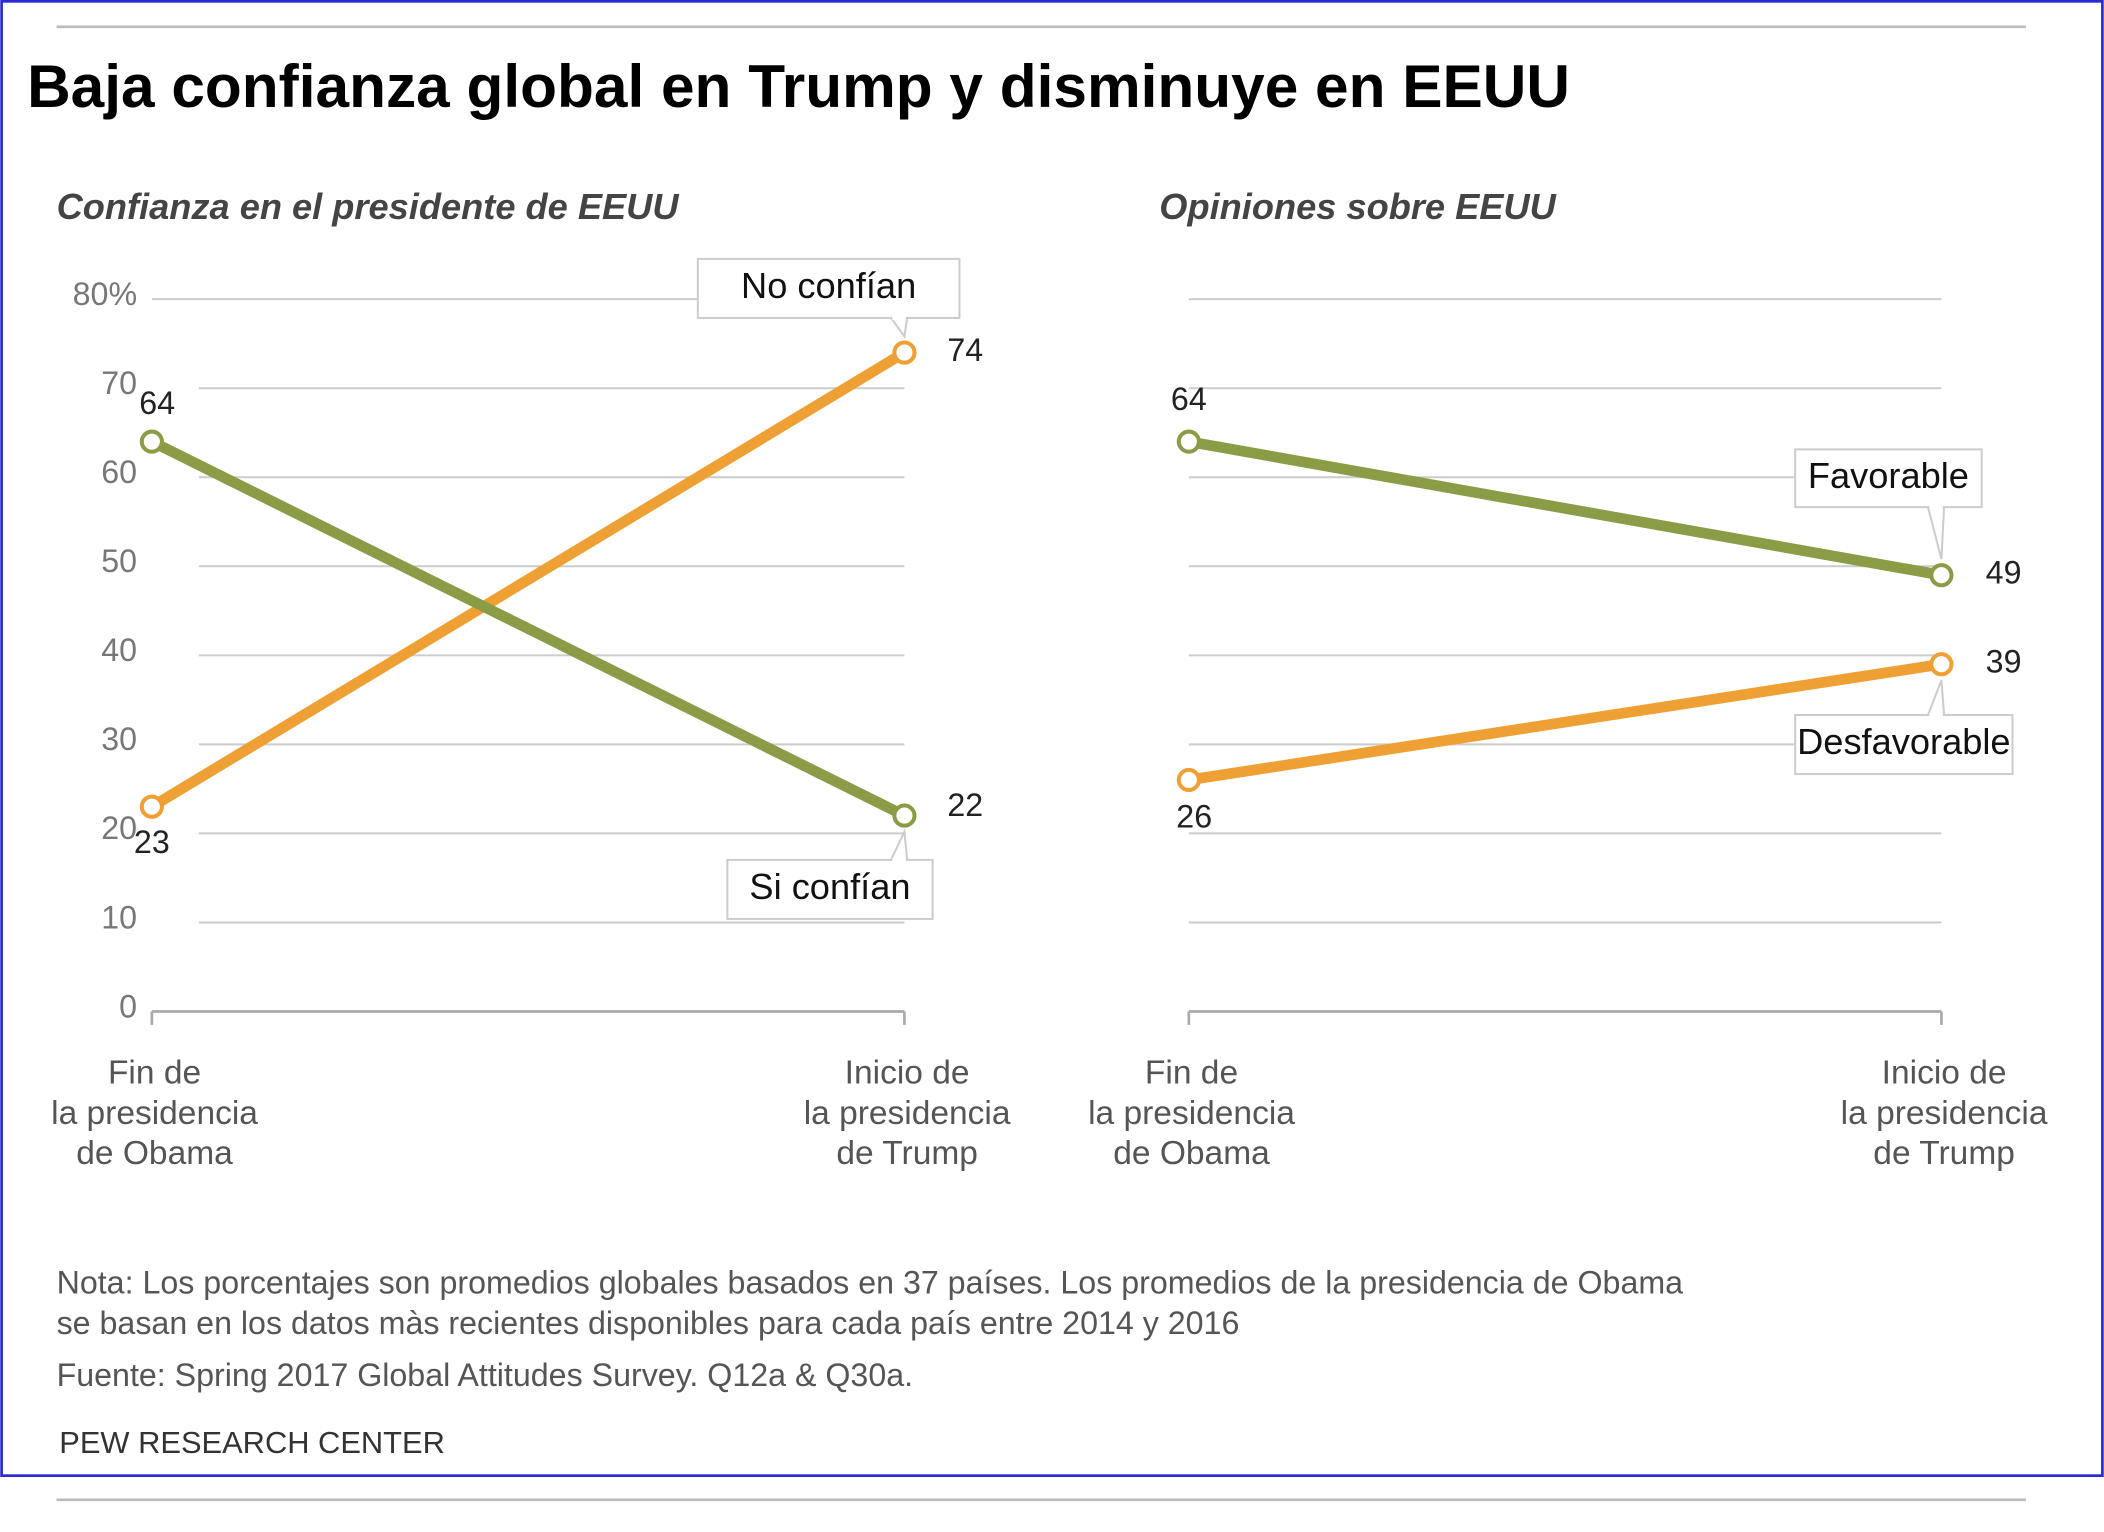 This screenshot has height=1532, width=2104. I want to click on chart-subtitle: Opiniones sobre EEUU, so click(1357, 206).